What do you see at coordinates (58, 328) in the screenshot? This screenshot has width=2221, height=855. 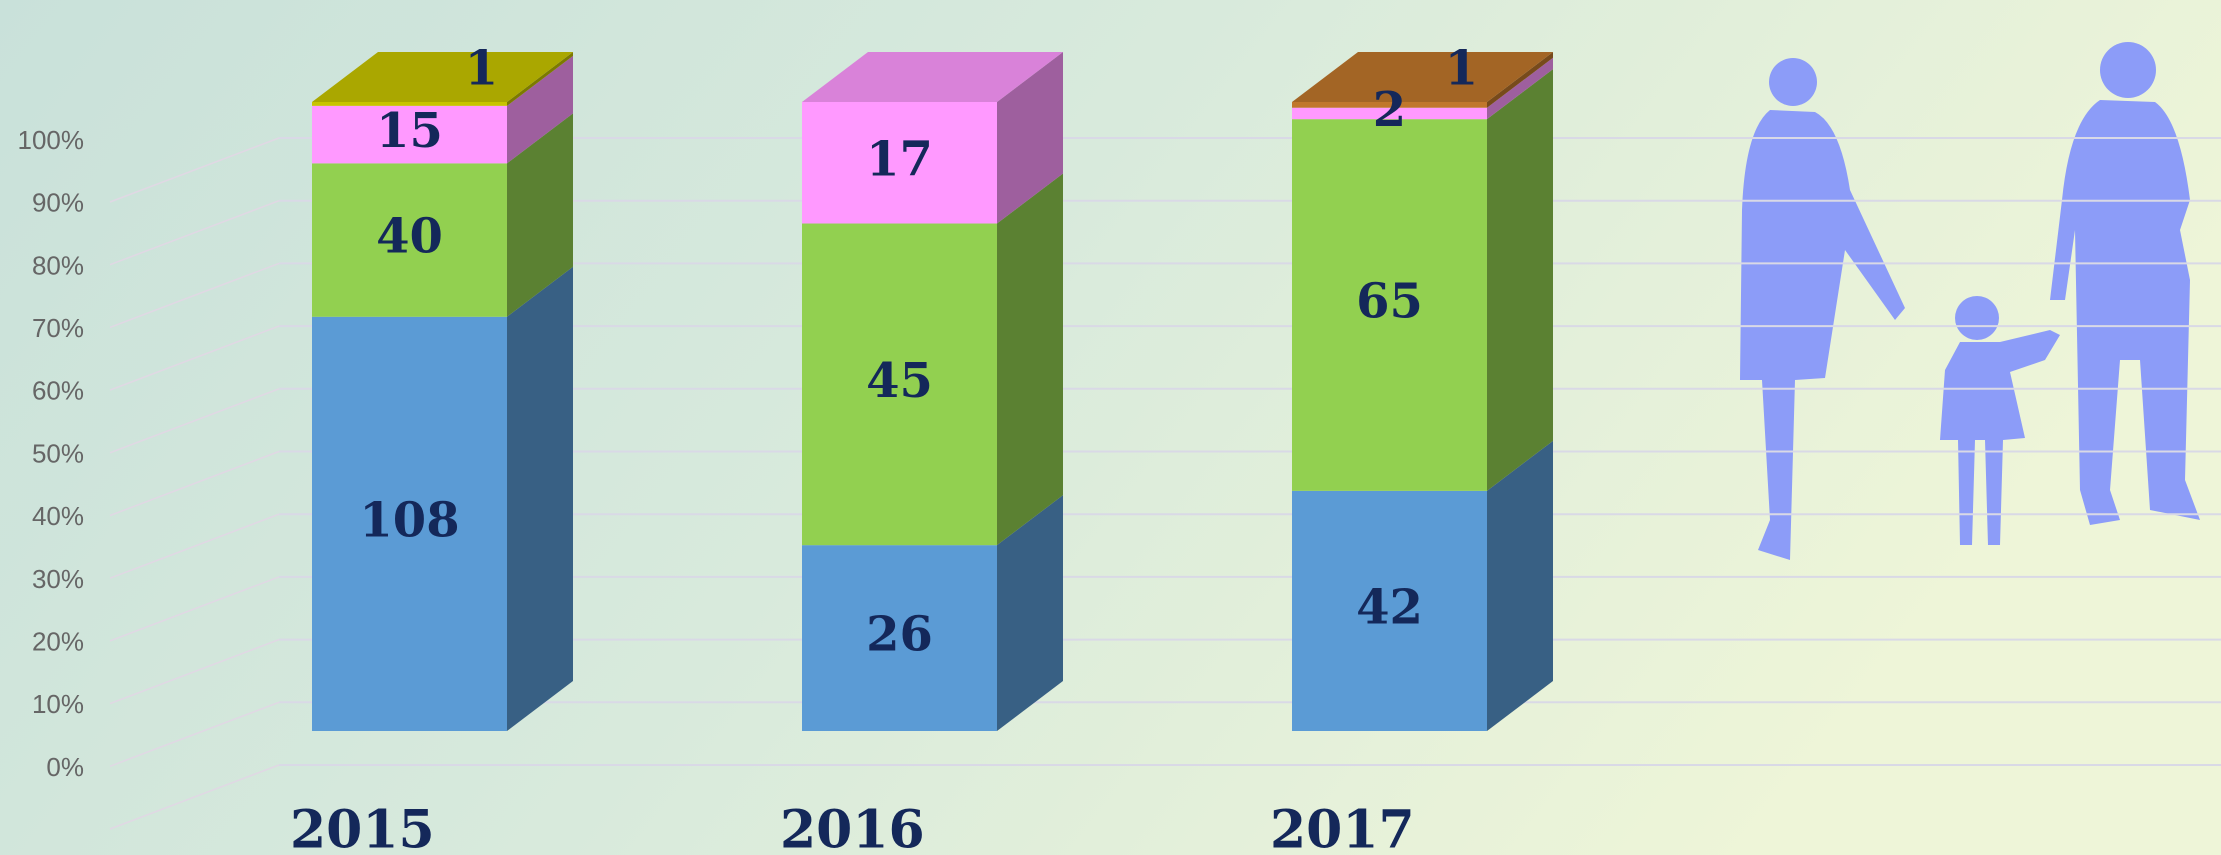 I see `y-tick-label: 70%` at bounding box center [58, 328].